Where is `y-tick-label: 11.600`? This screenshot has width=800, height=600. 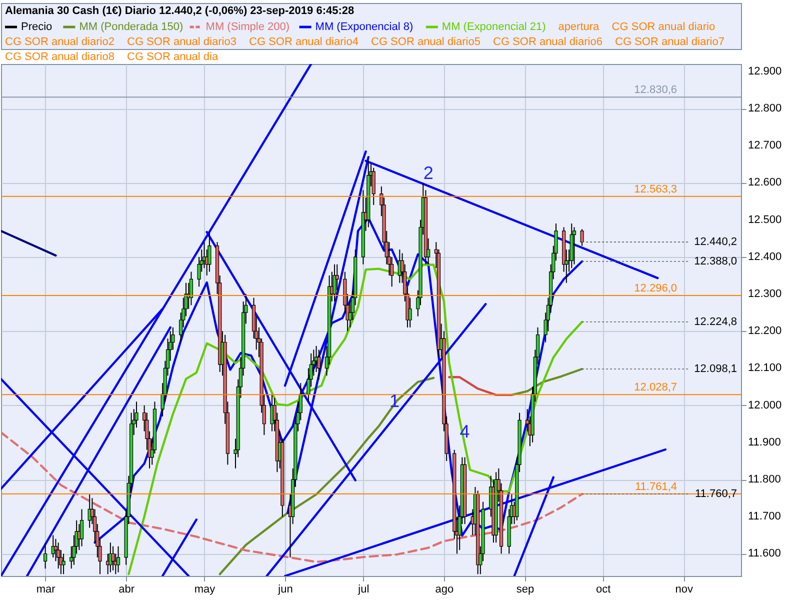 y-tick-label: 11.600 is located at coordinates (764, 554).